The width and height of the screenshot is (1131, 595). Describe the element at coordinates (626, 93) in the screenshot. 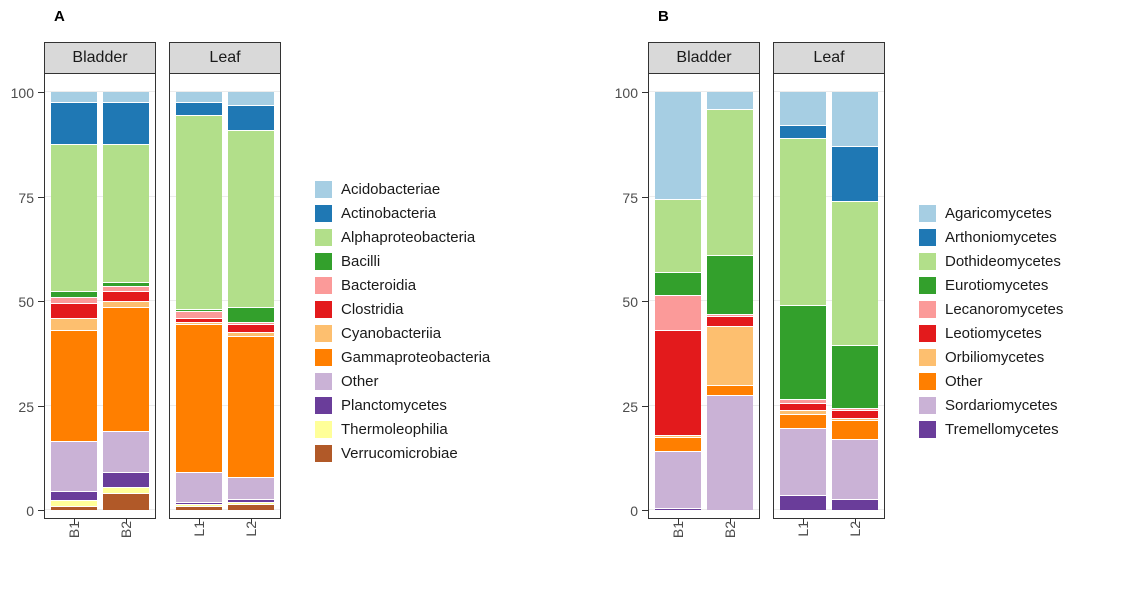

I see `y-tick-label: 100` at that location.